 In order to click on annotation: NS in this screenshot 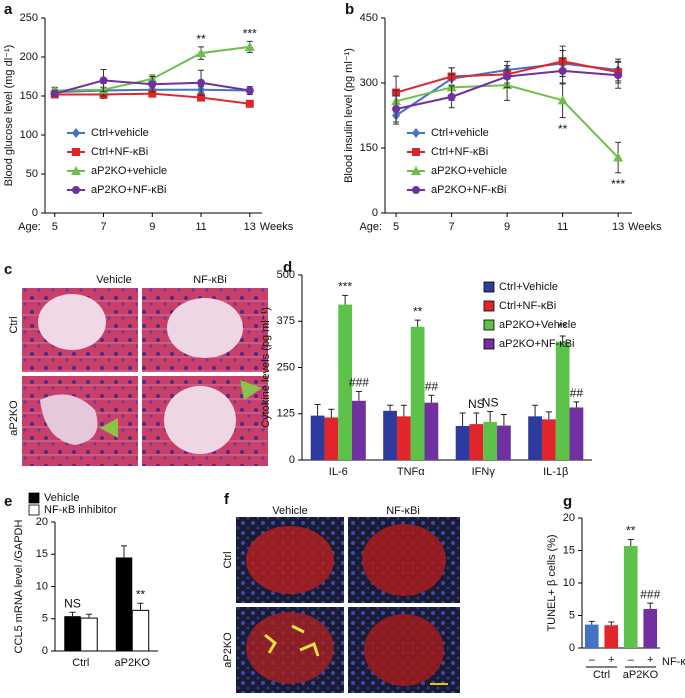, I will do `click(476, 404)`.